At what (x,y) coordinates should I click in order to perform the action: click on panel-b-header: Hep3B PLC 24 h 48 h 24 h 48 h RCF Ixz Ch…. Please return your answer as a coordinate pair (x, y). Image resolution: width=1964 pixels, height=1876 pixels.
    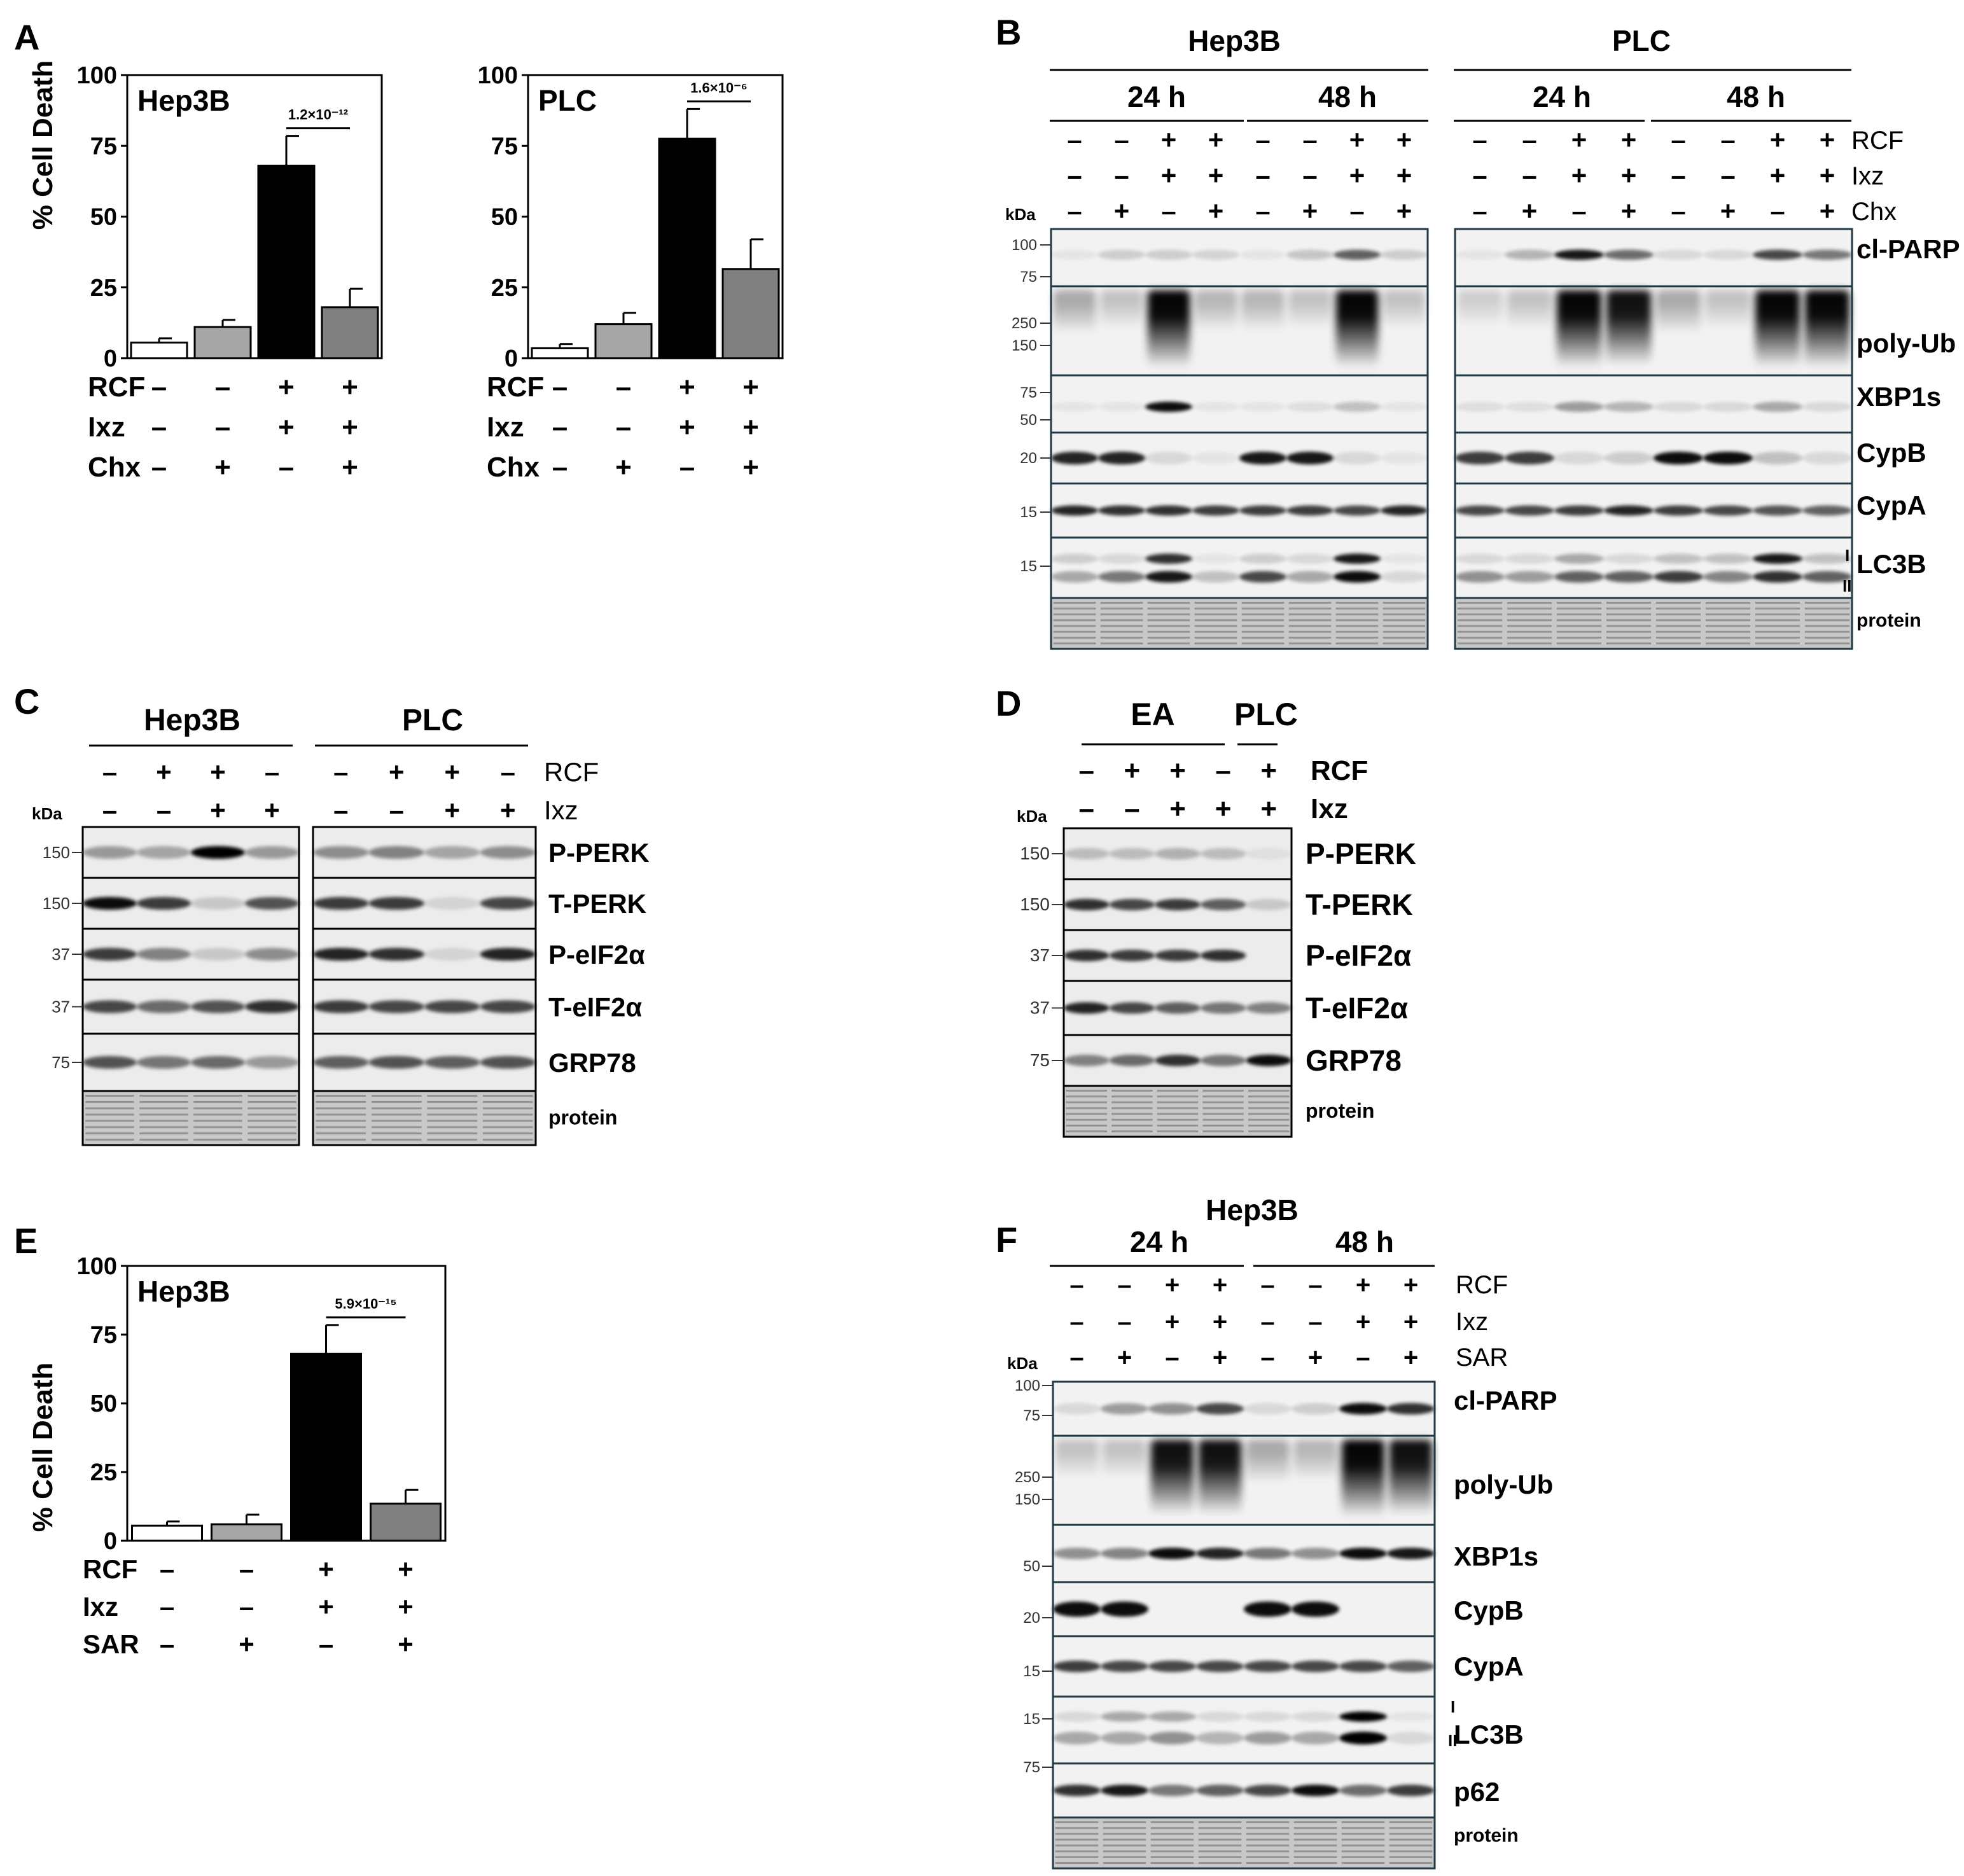
    Looking at the image, I should click on (1454, 125).